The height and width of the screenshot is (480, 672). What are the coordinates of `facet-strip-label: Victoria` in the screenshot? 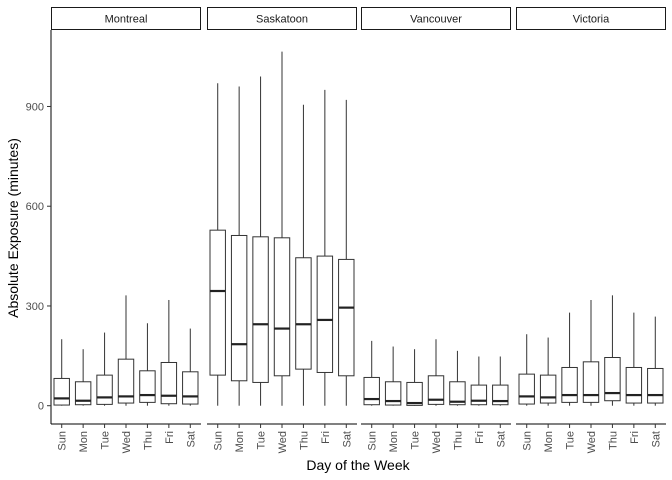 It's located at (591, 20).